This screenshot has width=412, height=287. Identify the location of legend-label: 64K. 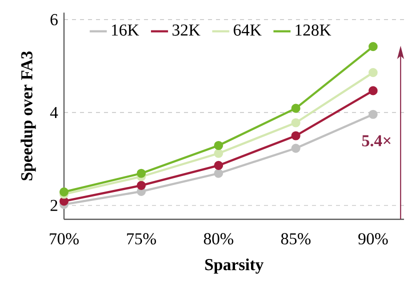
(248, 30).